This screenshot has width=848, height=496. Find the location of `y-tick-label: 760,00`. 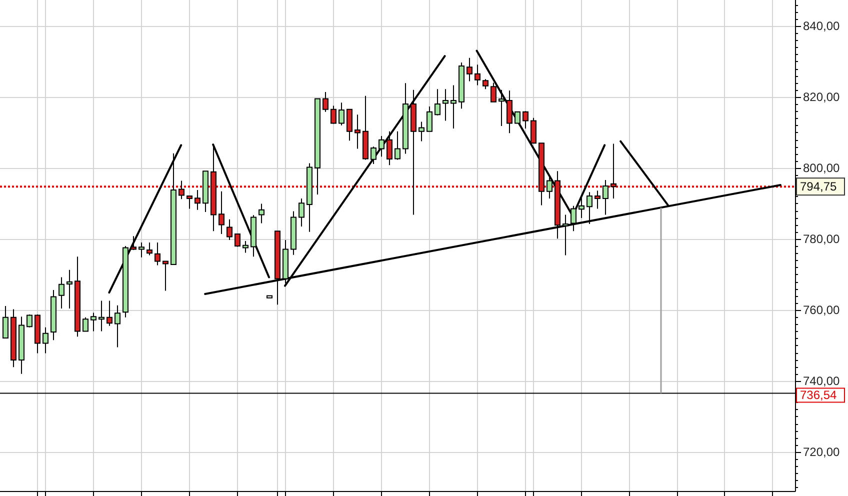

y-tick-label: 760,00 is located at coordinates (821, 309).